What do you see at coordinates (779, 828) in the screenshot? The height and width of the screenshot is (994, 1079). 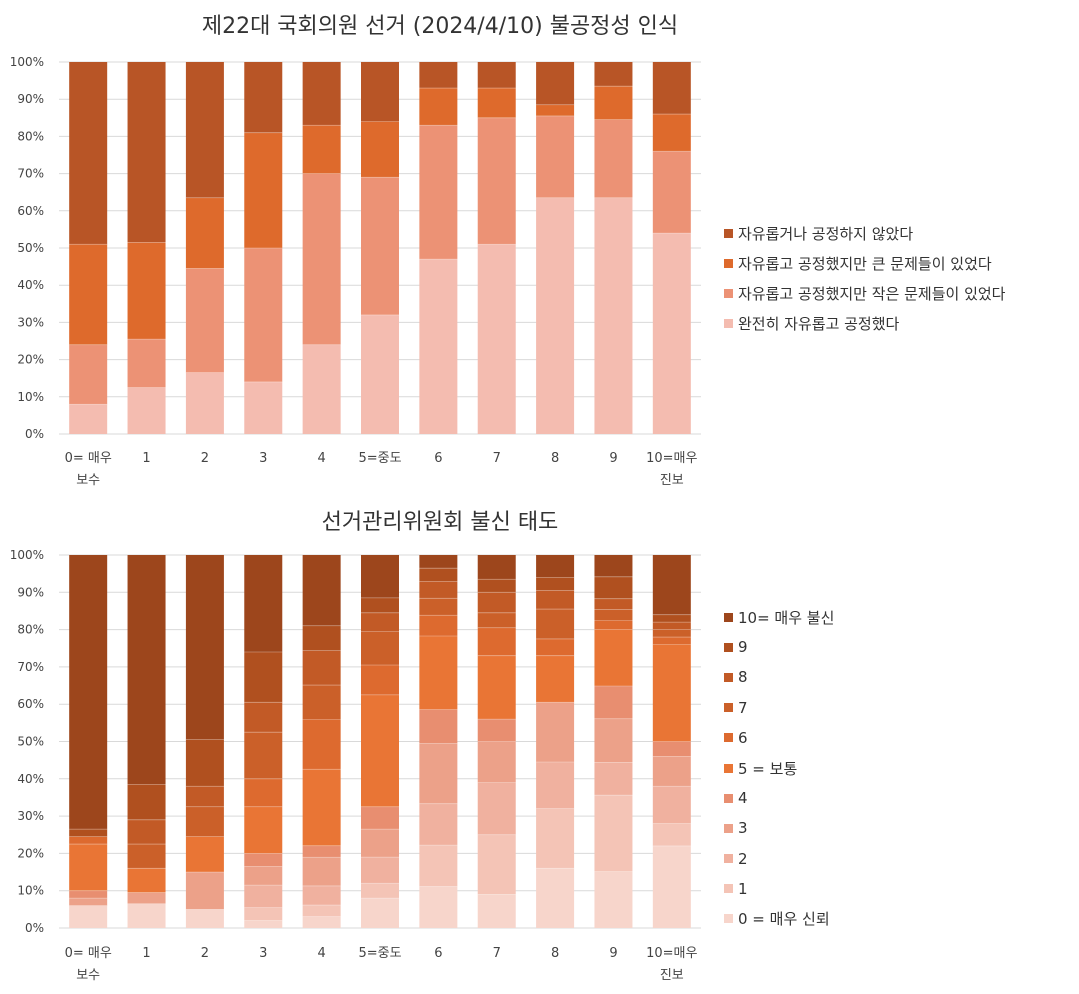 I see `legend-item: 3` at bounding box center [779, 828].